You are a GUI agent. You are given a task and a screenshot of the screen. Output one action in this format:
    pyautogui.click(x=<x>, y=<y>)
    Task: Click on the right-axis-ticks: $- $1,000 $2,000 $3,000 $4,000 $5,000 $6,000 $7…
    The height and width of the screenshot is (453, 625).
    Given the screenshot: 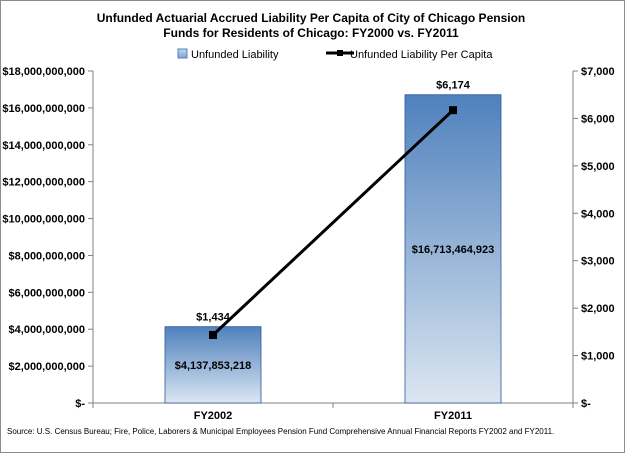 What is the action you would take?
    pyautogui.click(x=594, y=238)
    